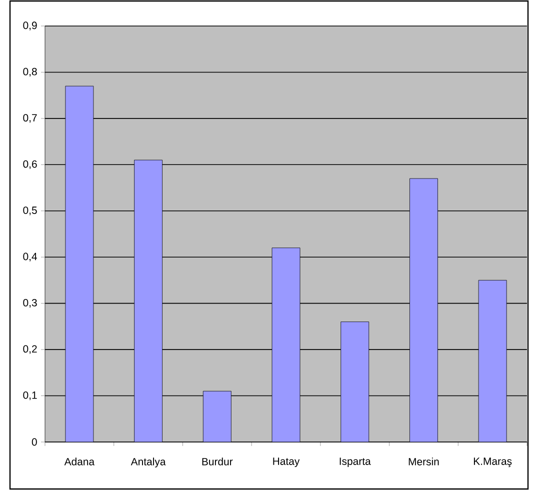 This screenshot has height=497, width=535. What do you see at coordinates (355, 463) in the screenshot?
I see `x-tick-label: Isparta` at bounding box center [355, 463].